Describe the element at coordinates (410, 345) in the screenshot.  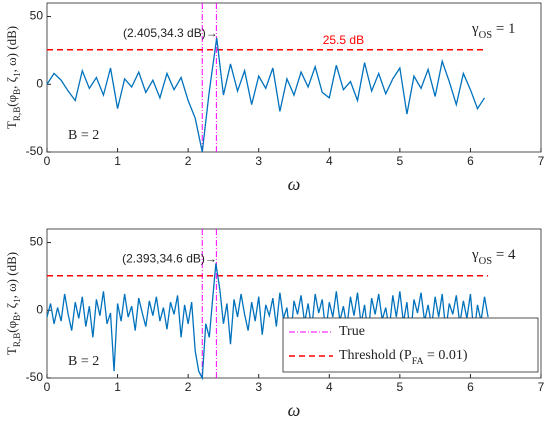
I see `legend-box` at that location.